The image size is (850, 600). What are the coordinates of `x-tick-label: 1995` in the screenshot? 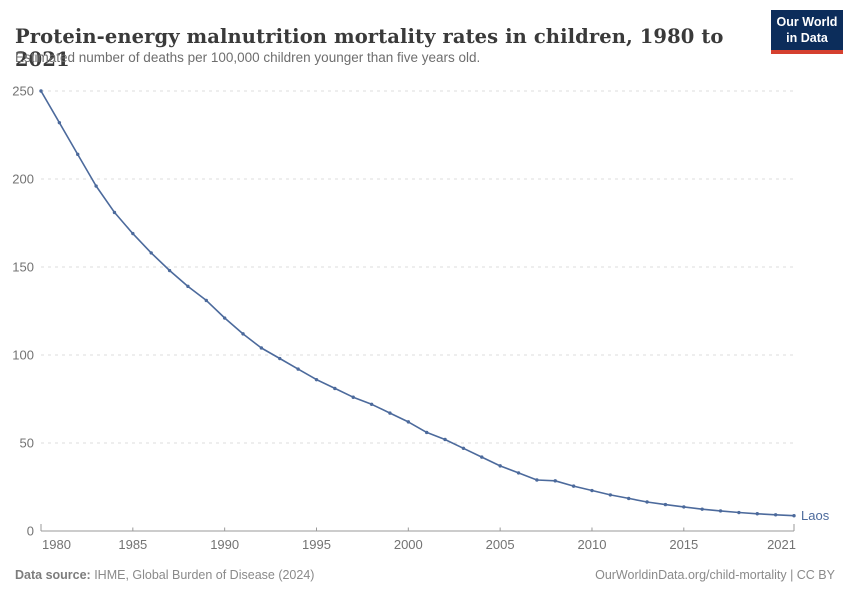 It's located at (316, 544).